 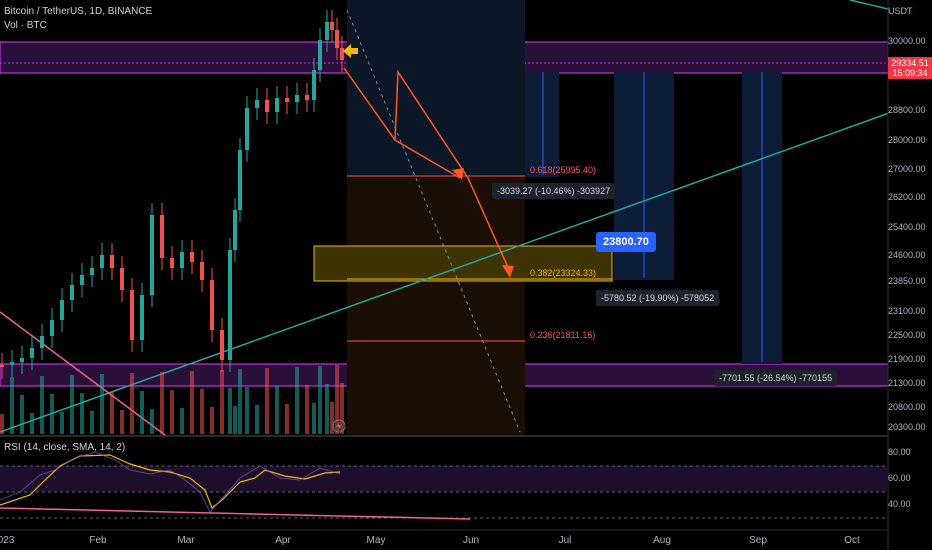 What do you see at coordinates (78, 11) in the screenshot?
I see `symbol-title: Bitcoin / TetherUS, 1D, BINANCE` at bounding box center [78, 11].